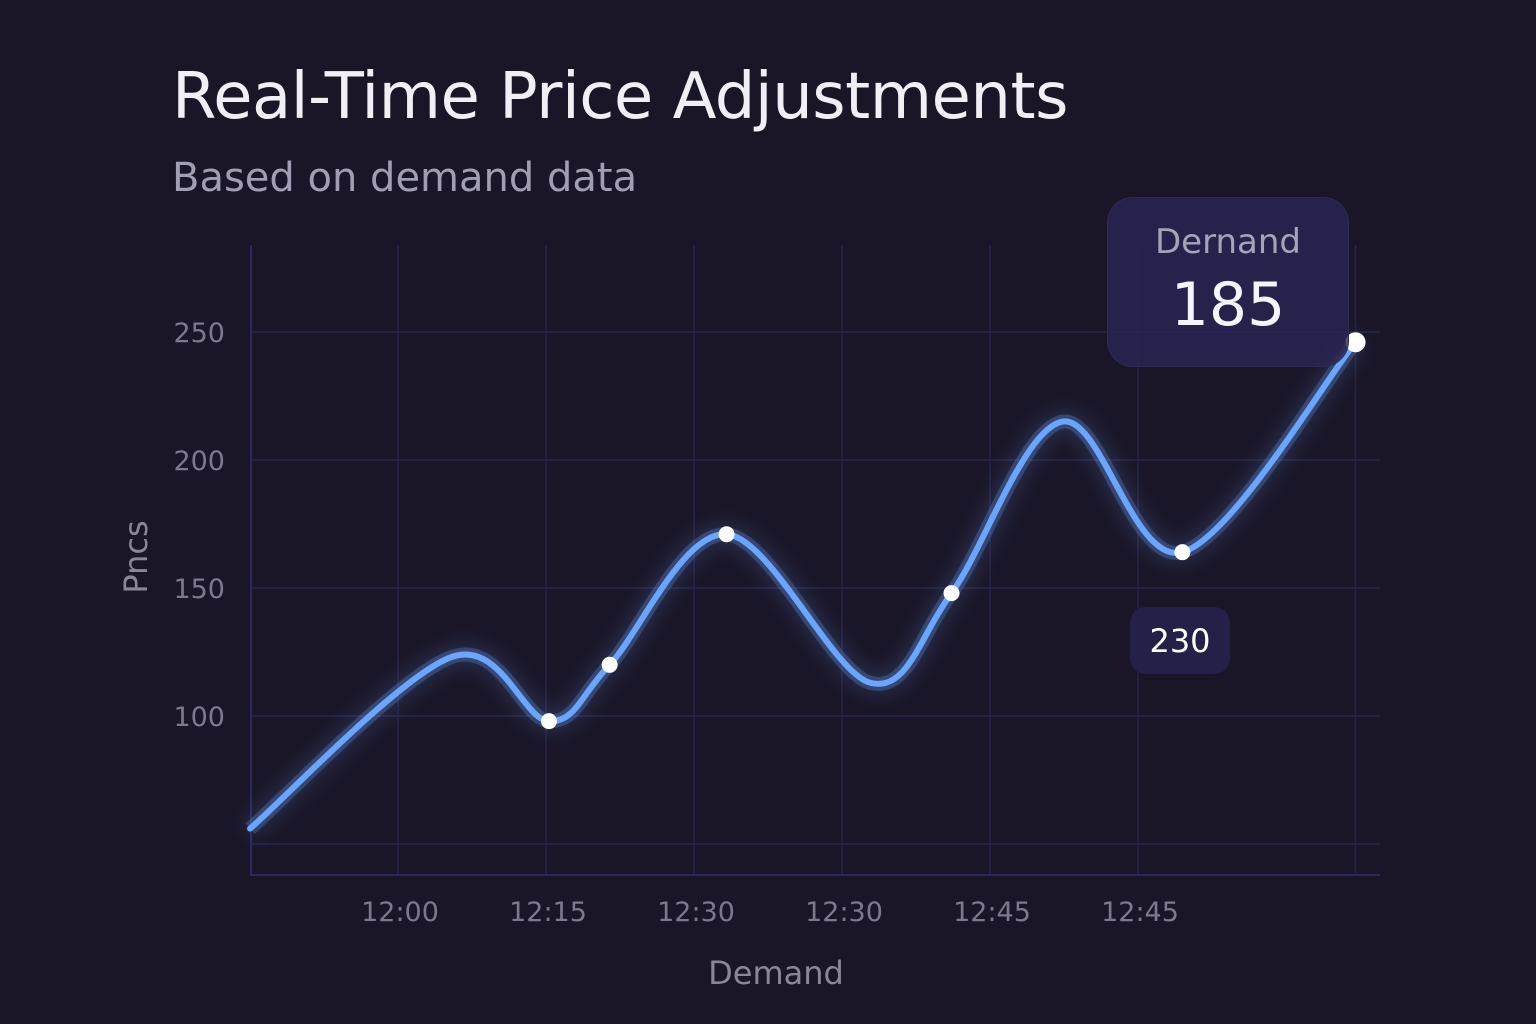  Describe the element at coordinates (199, 461) in the screenshot. I see `y-tick-label: 200` at that location.